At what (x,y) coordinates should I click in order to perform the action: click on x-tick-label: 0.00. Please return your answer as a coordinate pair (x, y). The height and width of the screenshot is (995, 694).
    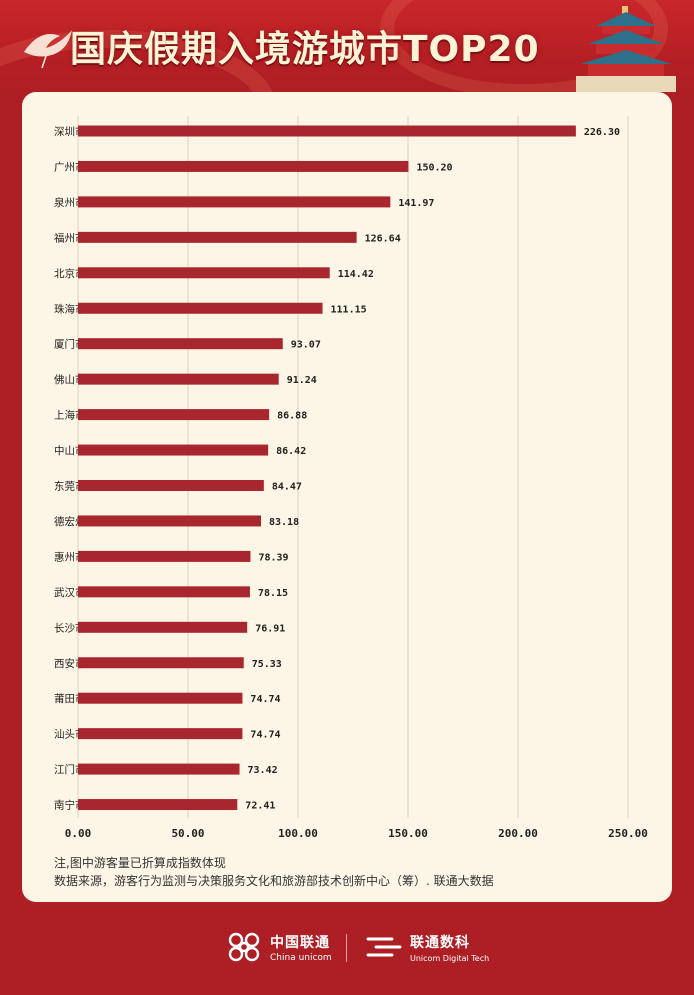
    Looking at the image, I should click on (78, 833).